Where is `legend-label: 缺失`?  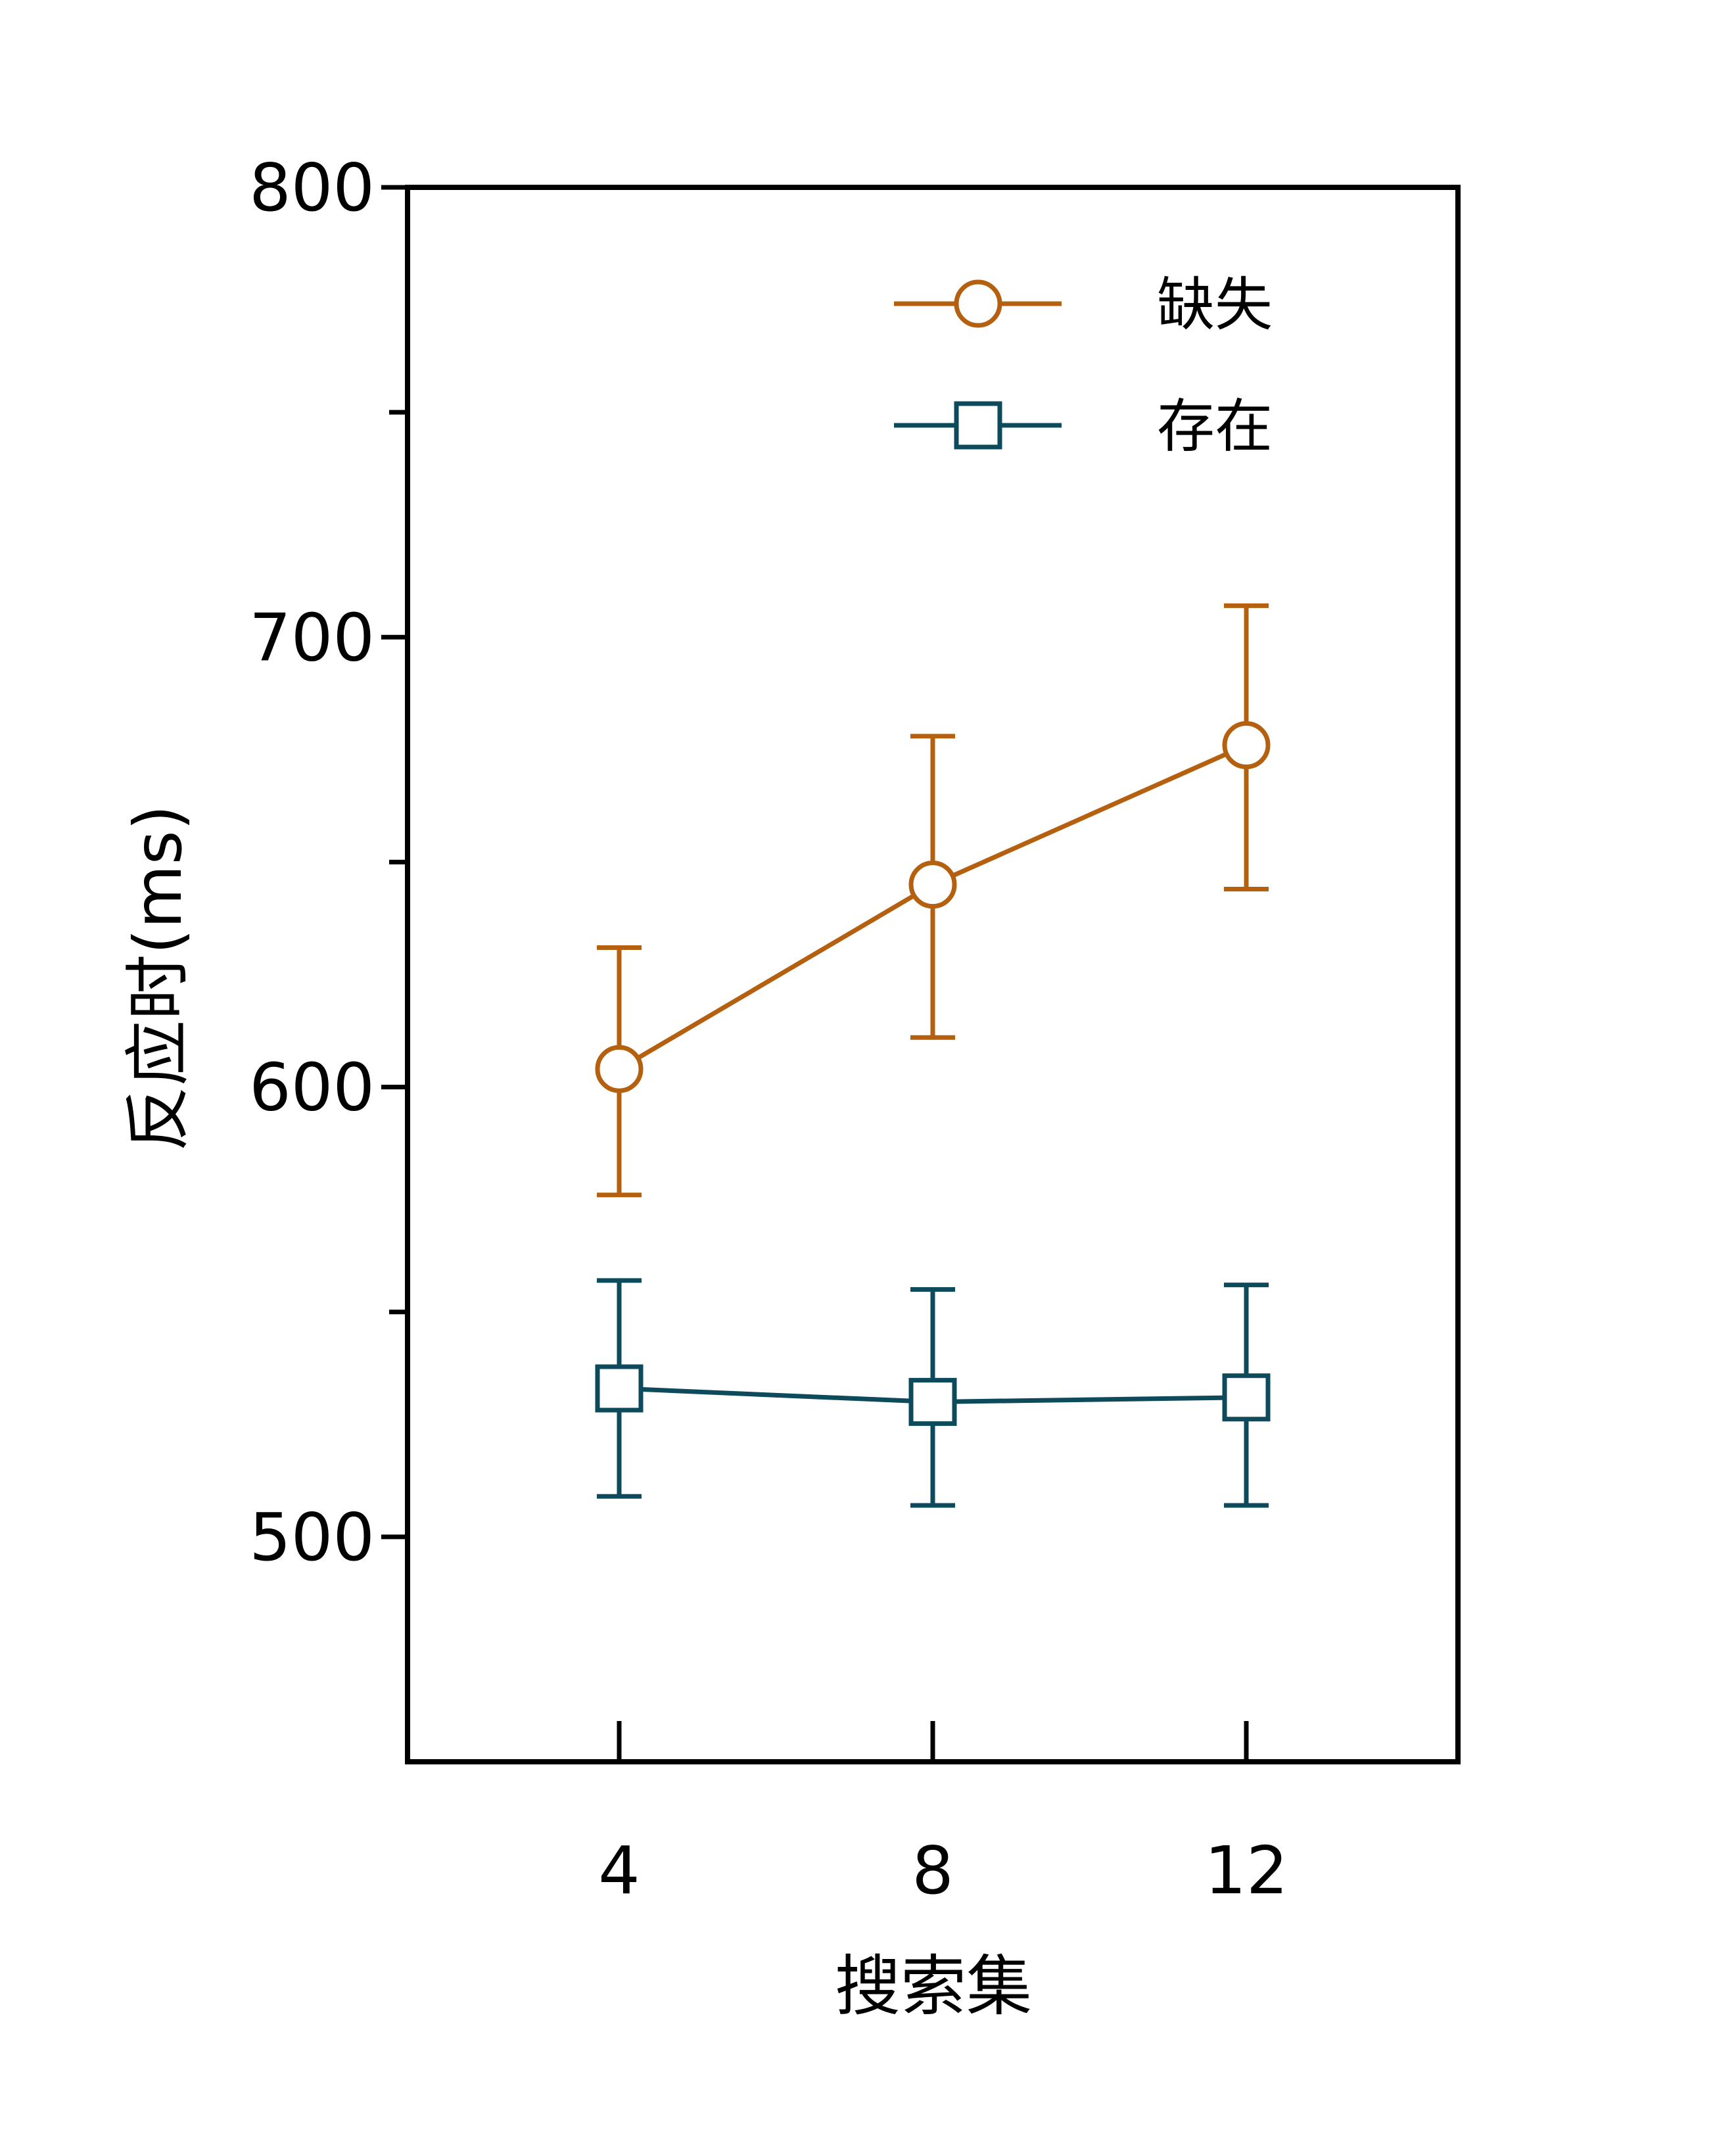
legend-label: 缺失 is located at coordinates (1215, 305).